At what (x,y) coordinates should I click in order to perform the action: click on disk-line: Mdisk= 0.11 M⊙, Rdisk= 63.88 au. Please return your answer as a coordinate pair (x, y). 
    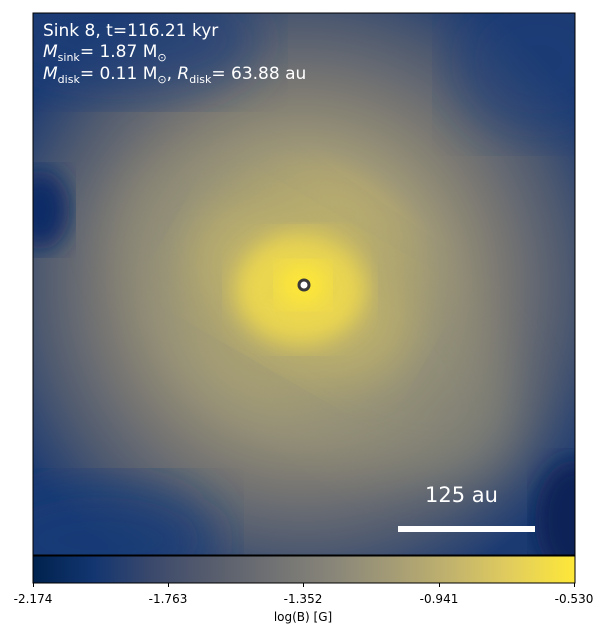
    Looking at the image, I should click on (175, 75).